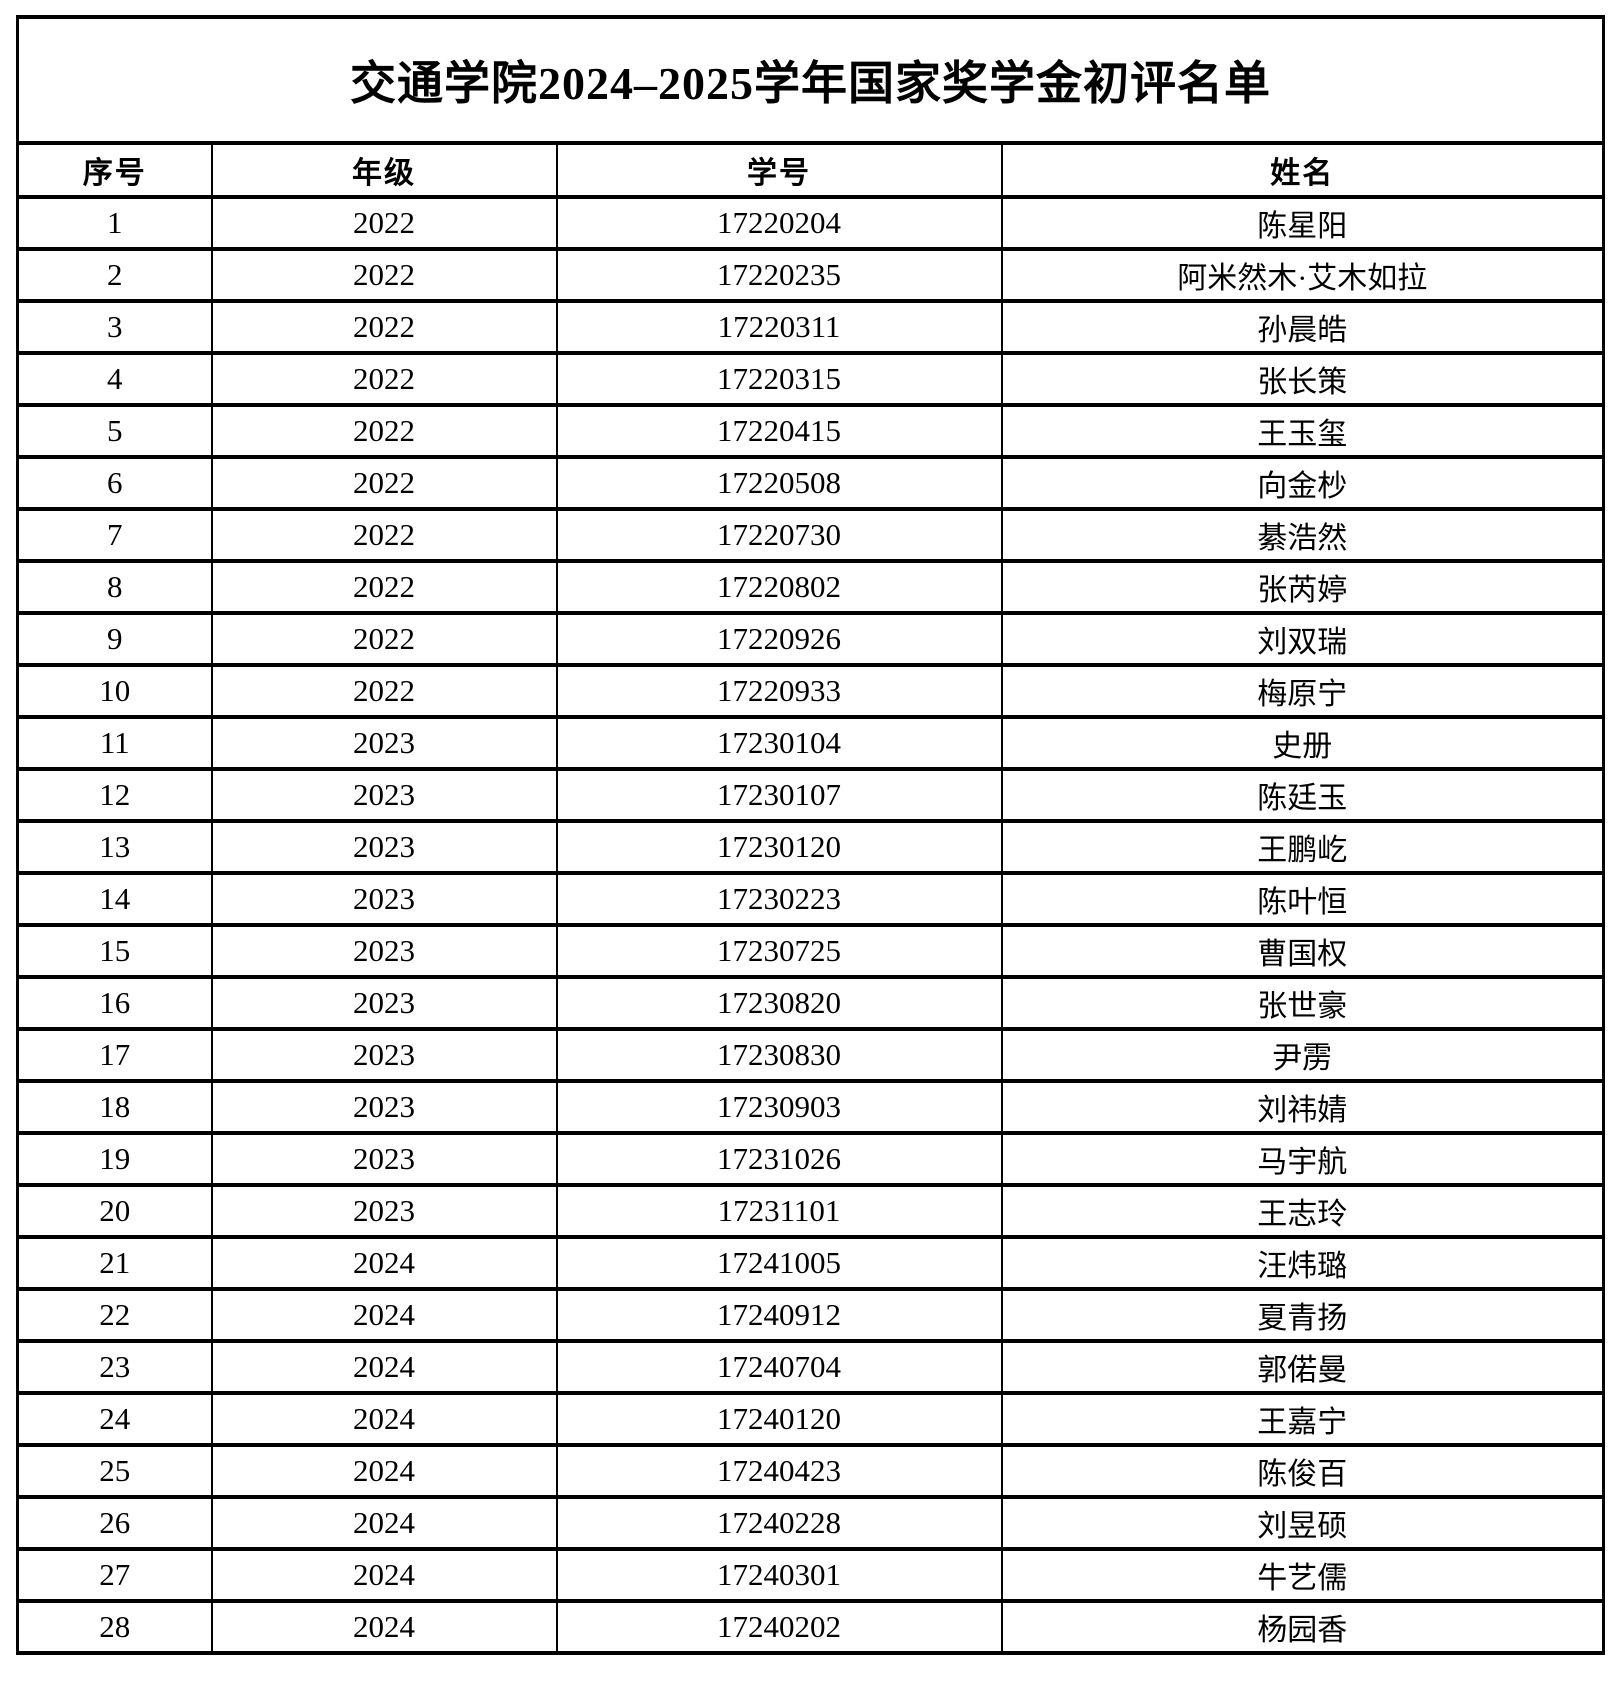 The width and height of the screenshot is (1618, 1690). I want to click on column-header-row-number-cell: 序号, so click(114, 170).